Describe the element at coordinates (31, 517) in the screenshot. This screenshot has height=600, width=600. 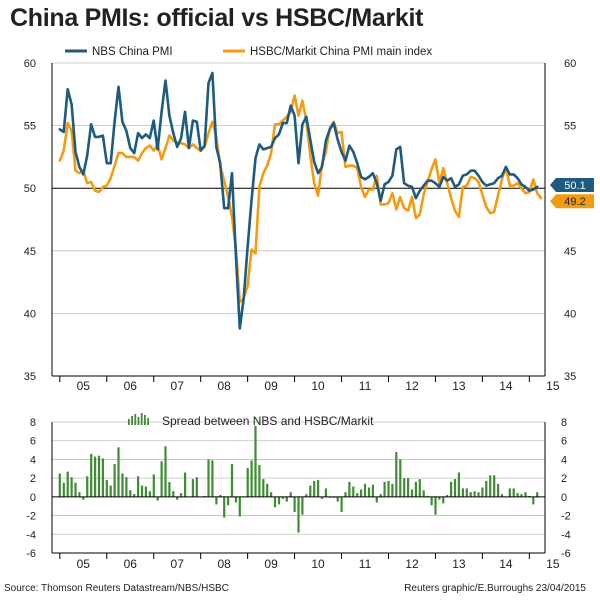
I see `y-tick-label-left: -2` at that location.